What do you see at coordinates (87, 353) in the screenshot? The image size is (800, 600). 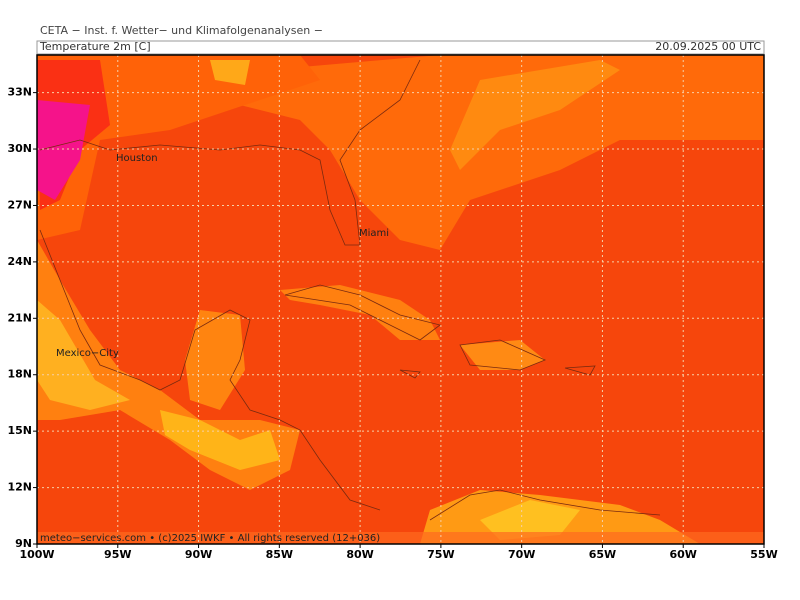 I see `city-label: Mexico−City` at bounding box center [87, 353].